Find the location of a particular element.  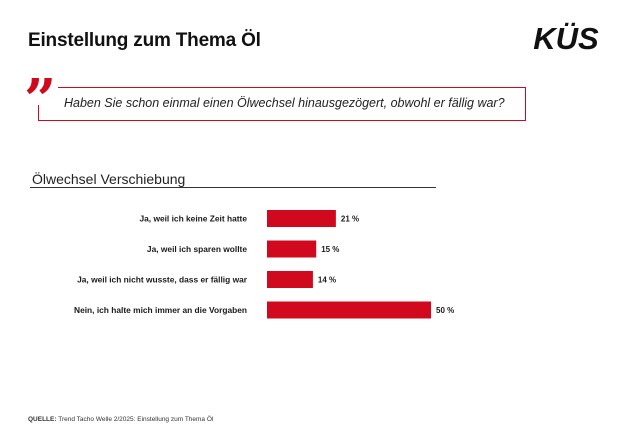

data-label: 50 % is located at coordinates (445, 310).